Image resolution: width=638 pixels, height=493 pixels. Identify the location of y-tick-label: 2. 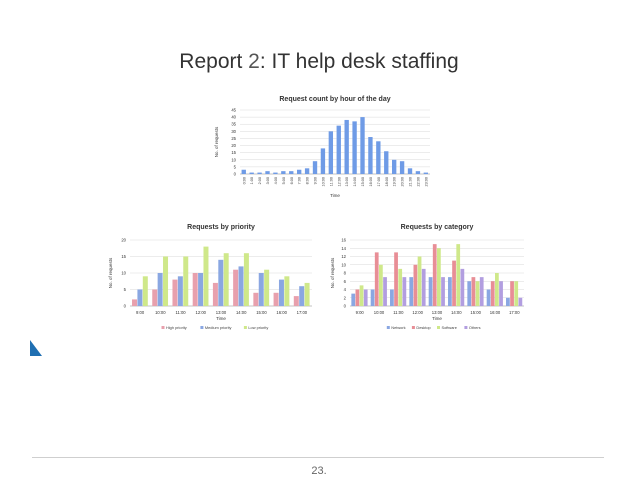
(345, 297).